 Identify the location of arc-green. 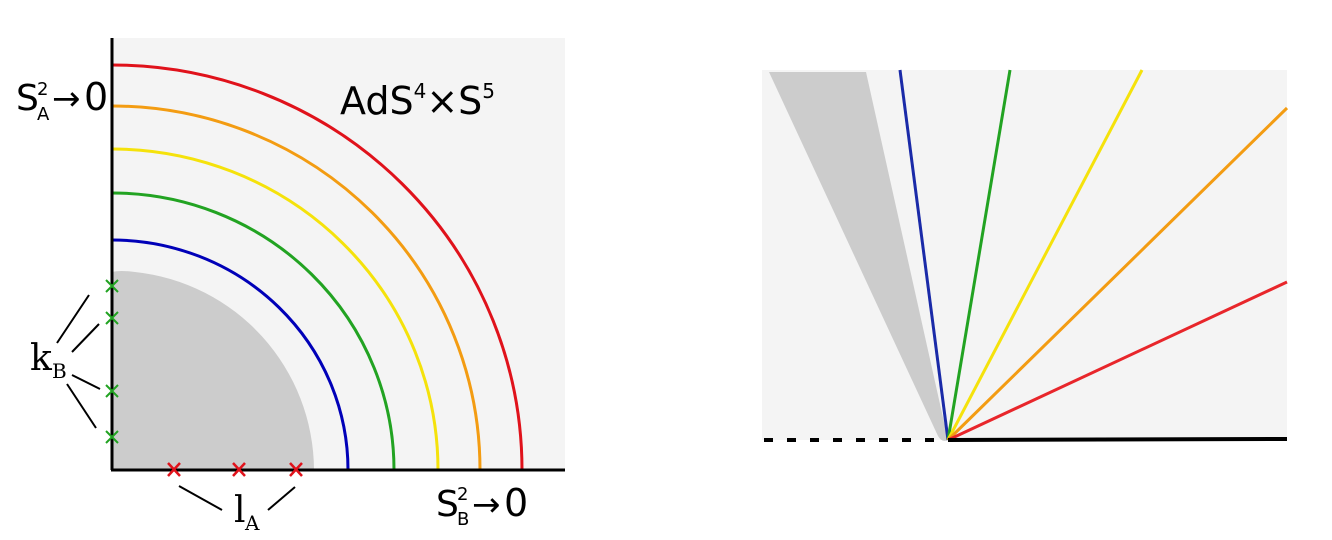
(253, 331).